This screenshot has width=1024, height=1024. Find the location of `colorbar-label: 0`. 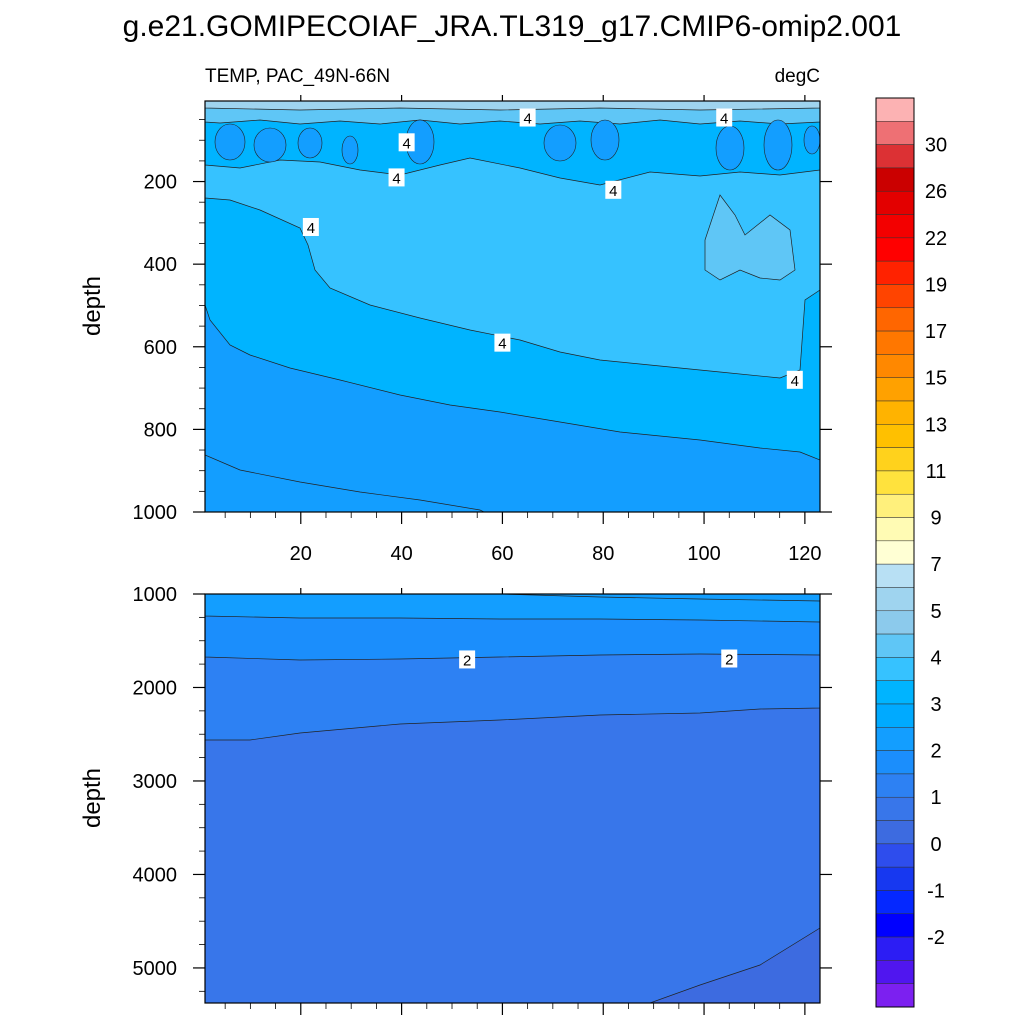

colorbar-label: 0 is located at coordinates (935, 845).